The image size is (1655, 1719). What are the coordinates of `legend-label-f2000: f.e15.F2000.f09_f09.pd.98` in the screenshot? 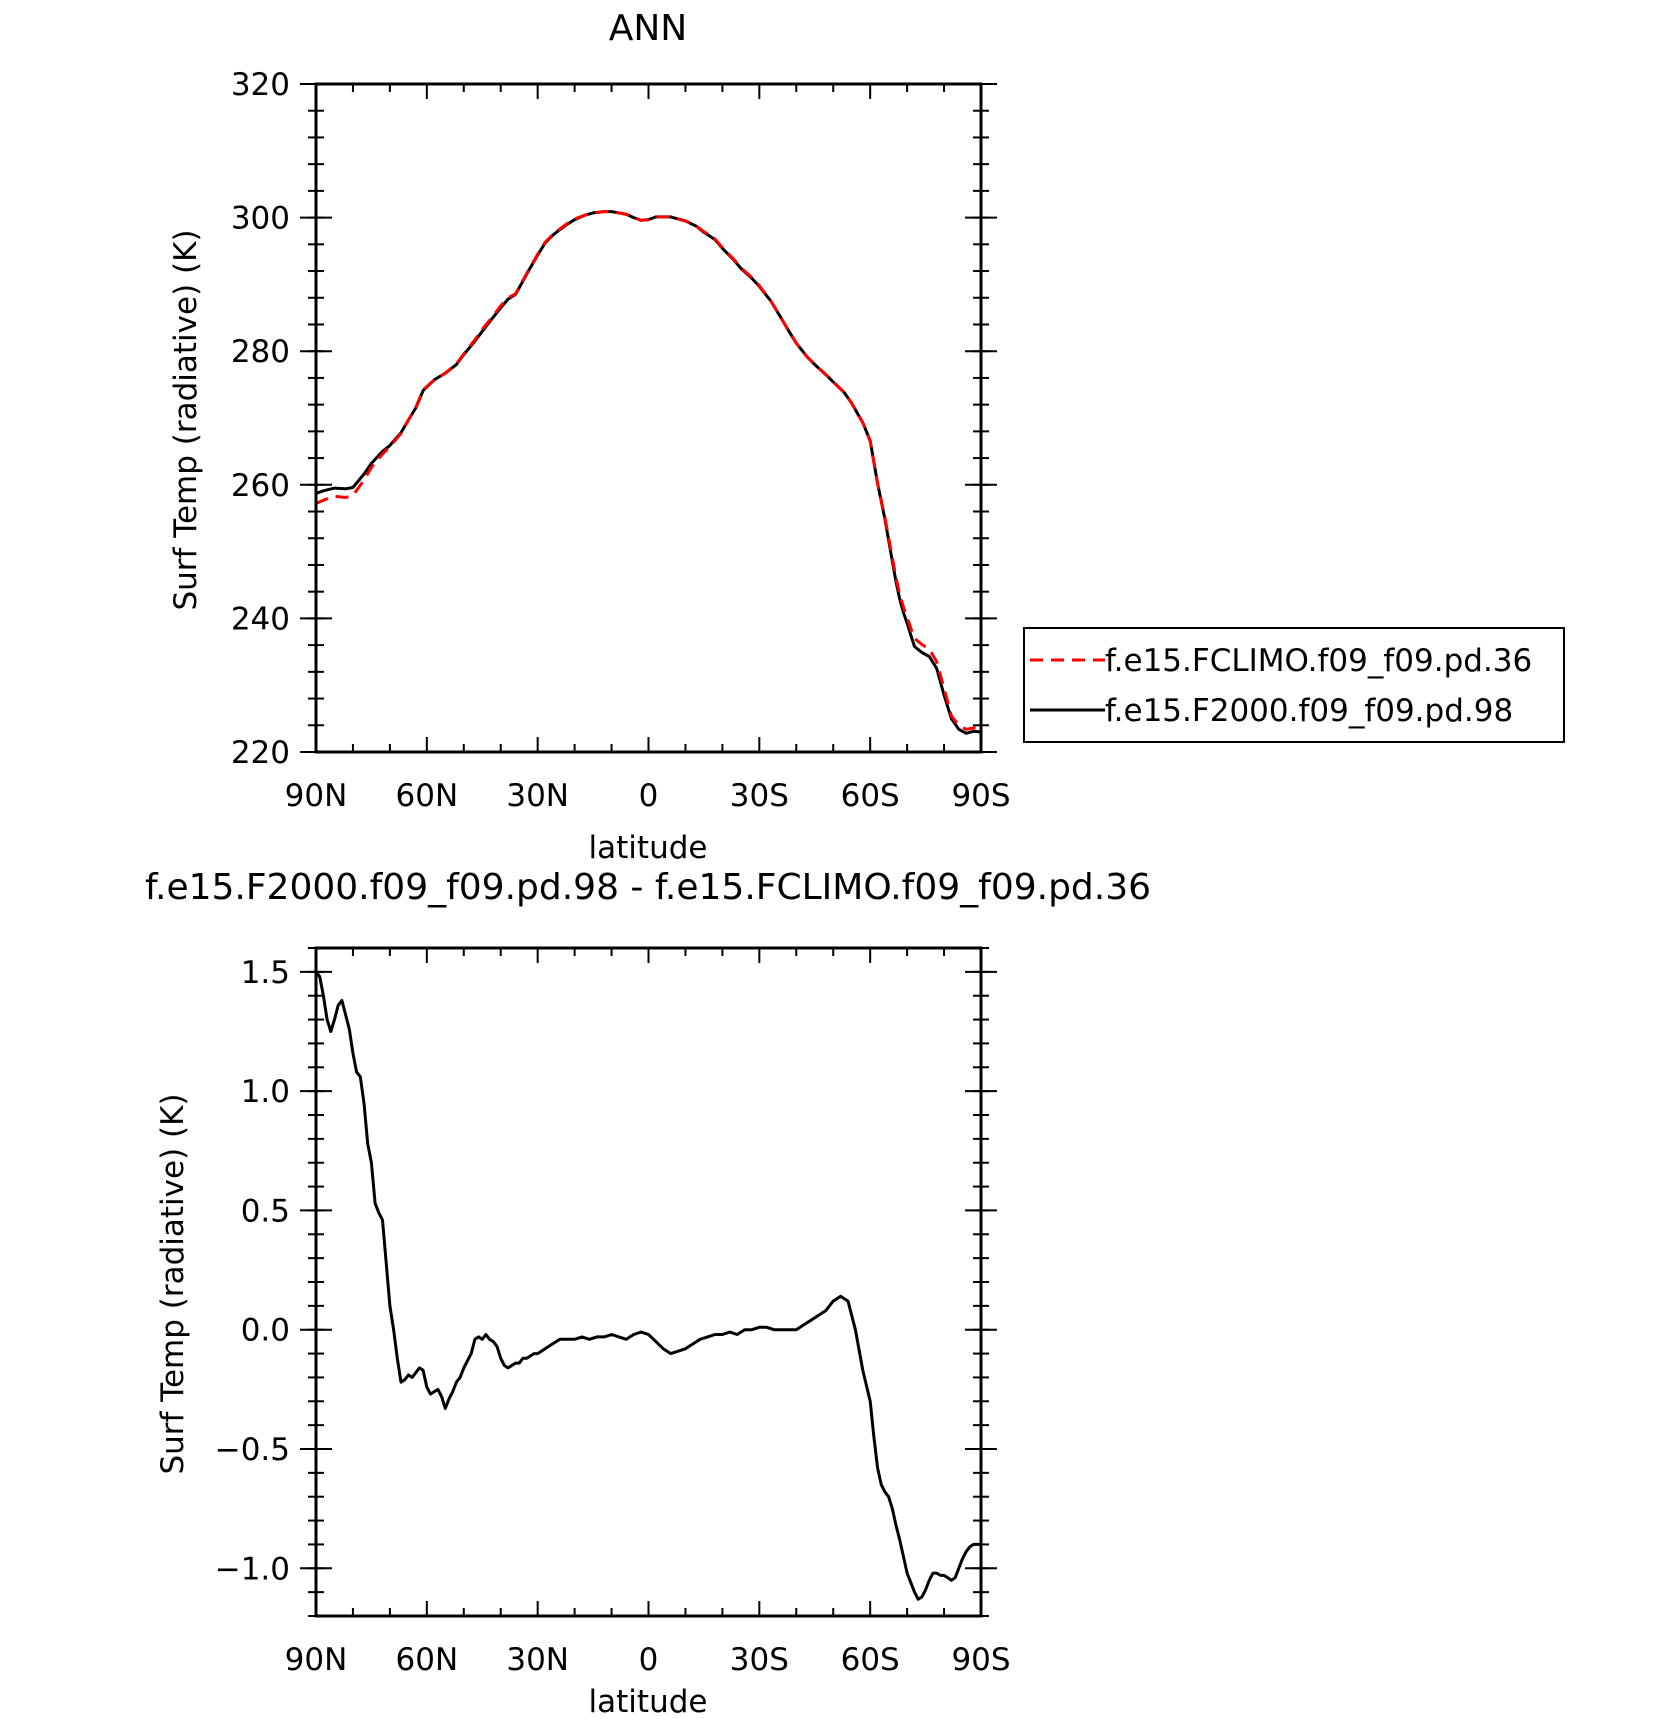 It's located at (1309, 711).